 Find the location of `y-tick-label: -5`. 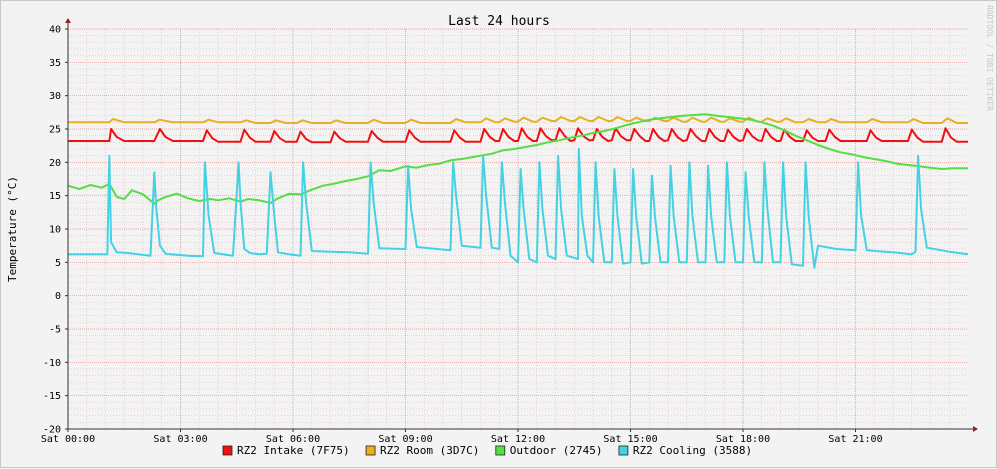

y-tick-label: -5 is located at coordinates (55, 330).